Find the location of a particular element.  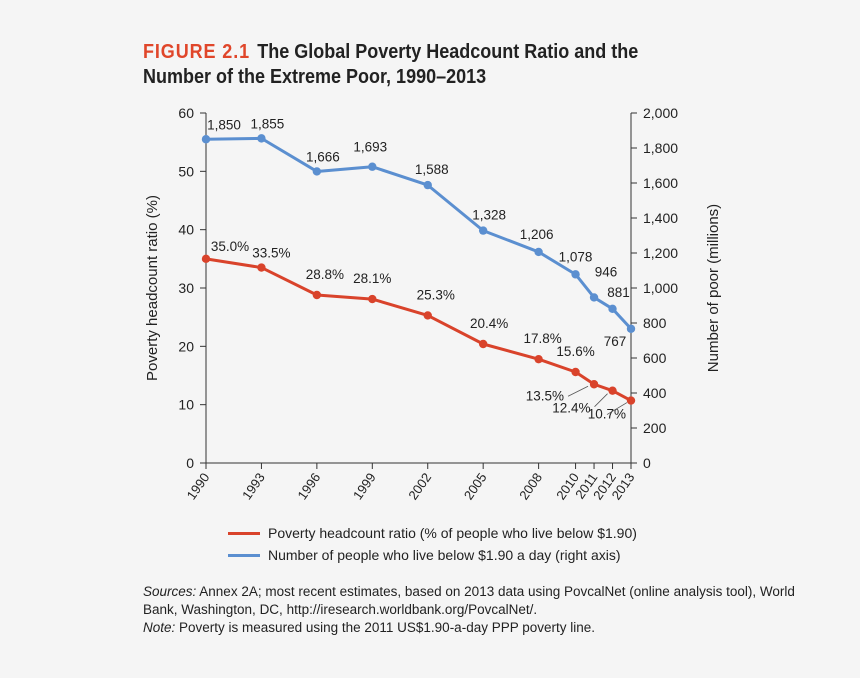

sources-label: Sources: is located at coordinates (170, 591).